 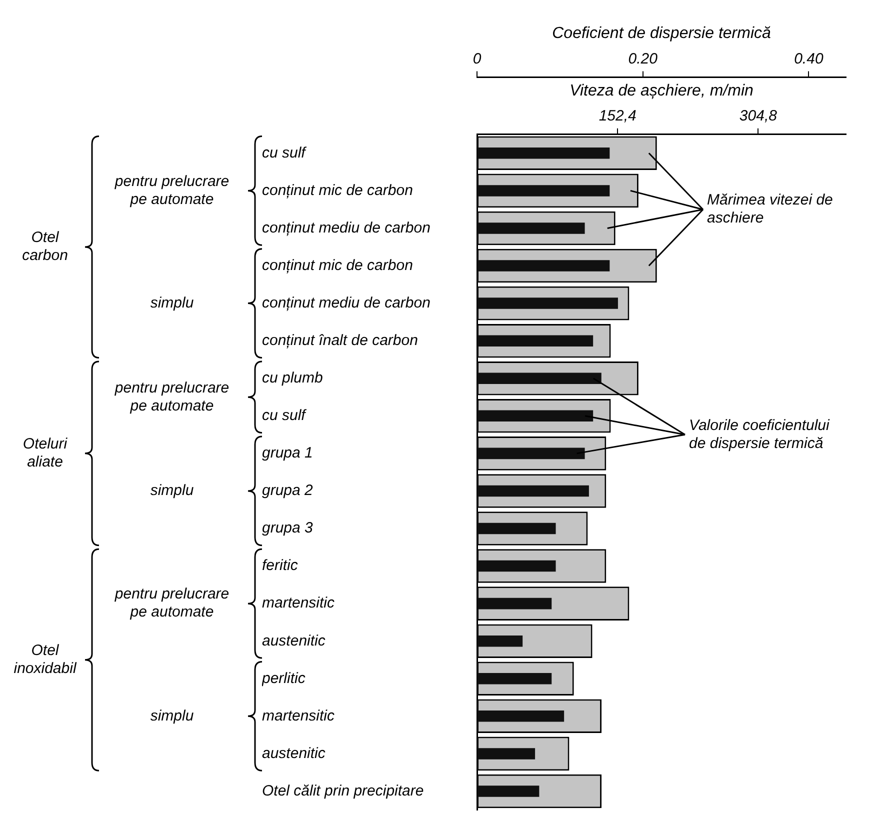 I want to click on annotation: Valorile coeficientului de dispersie termică, so click(x=759, y=434).